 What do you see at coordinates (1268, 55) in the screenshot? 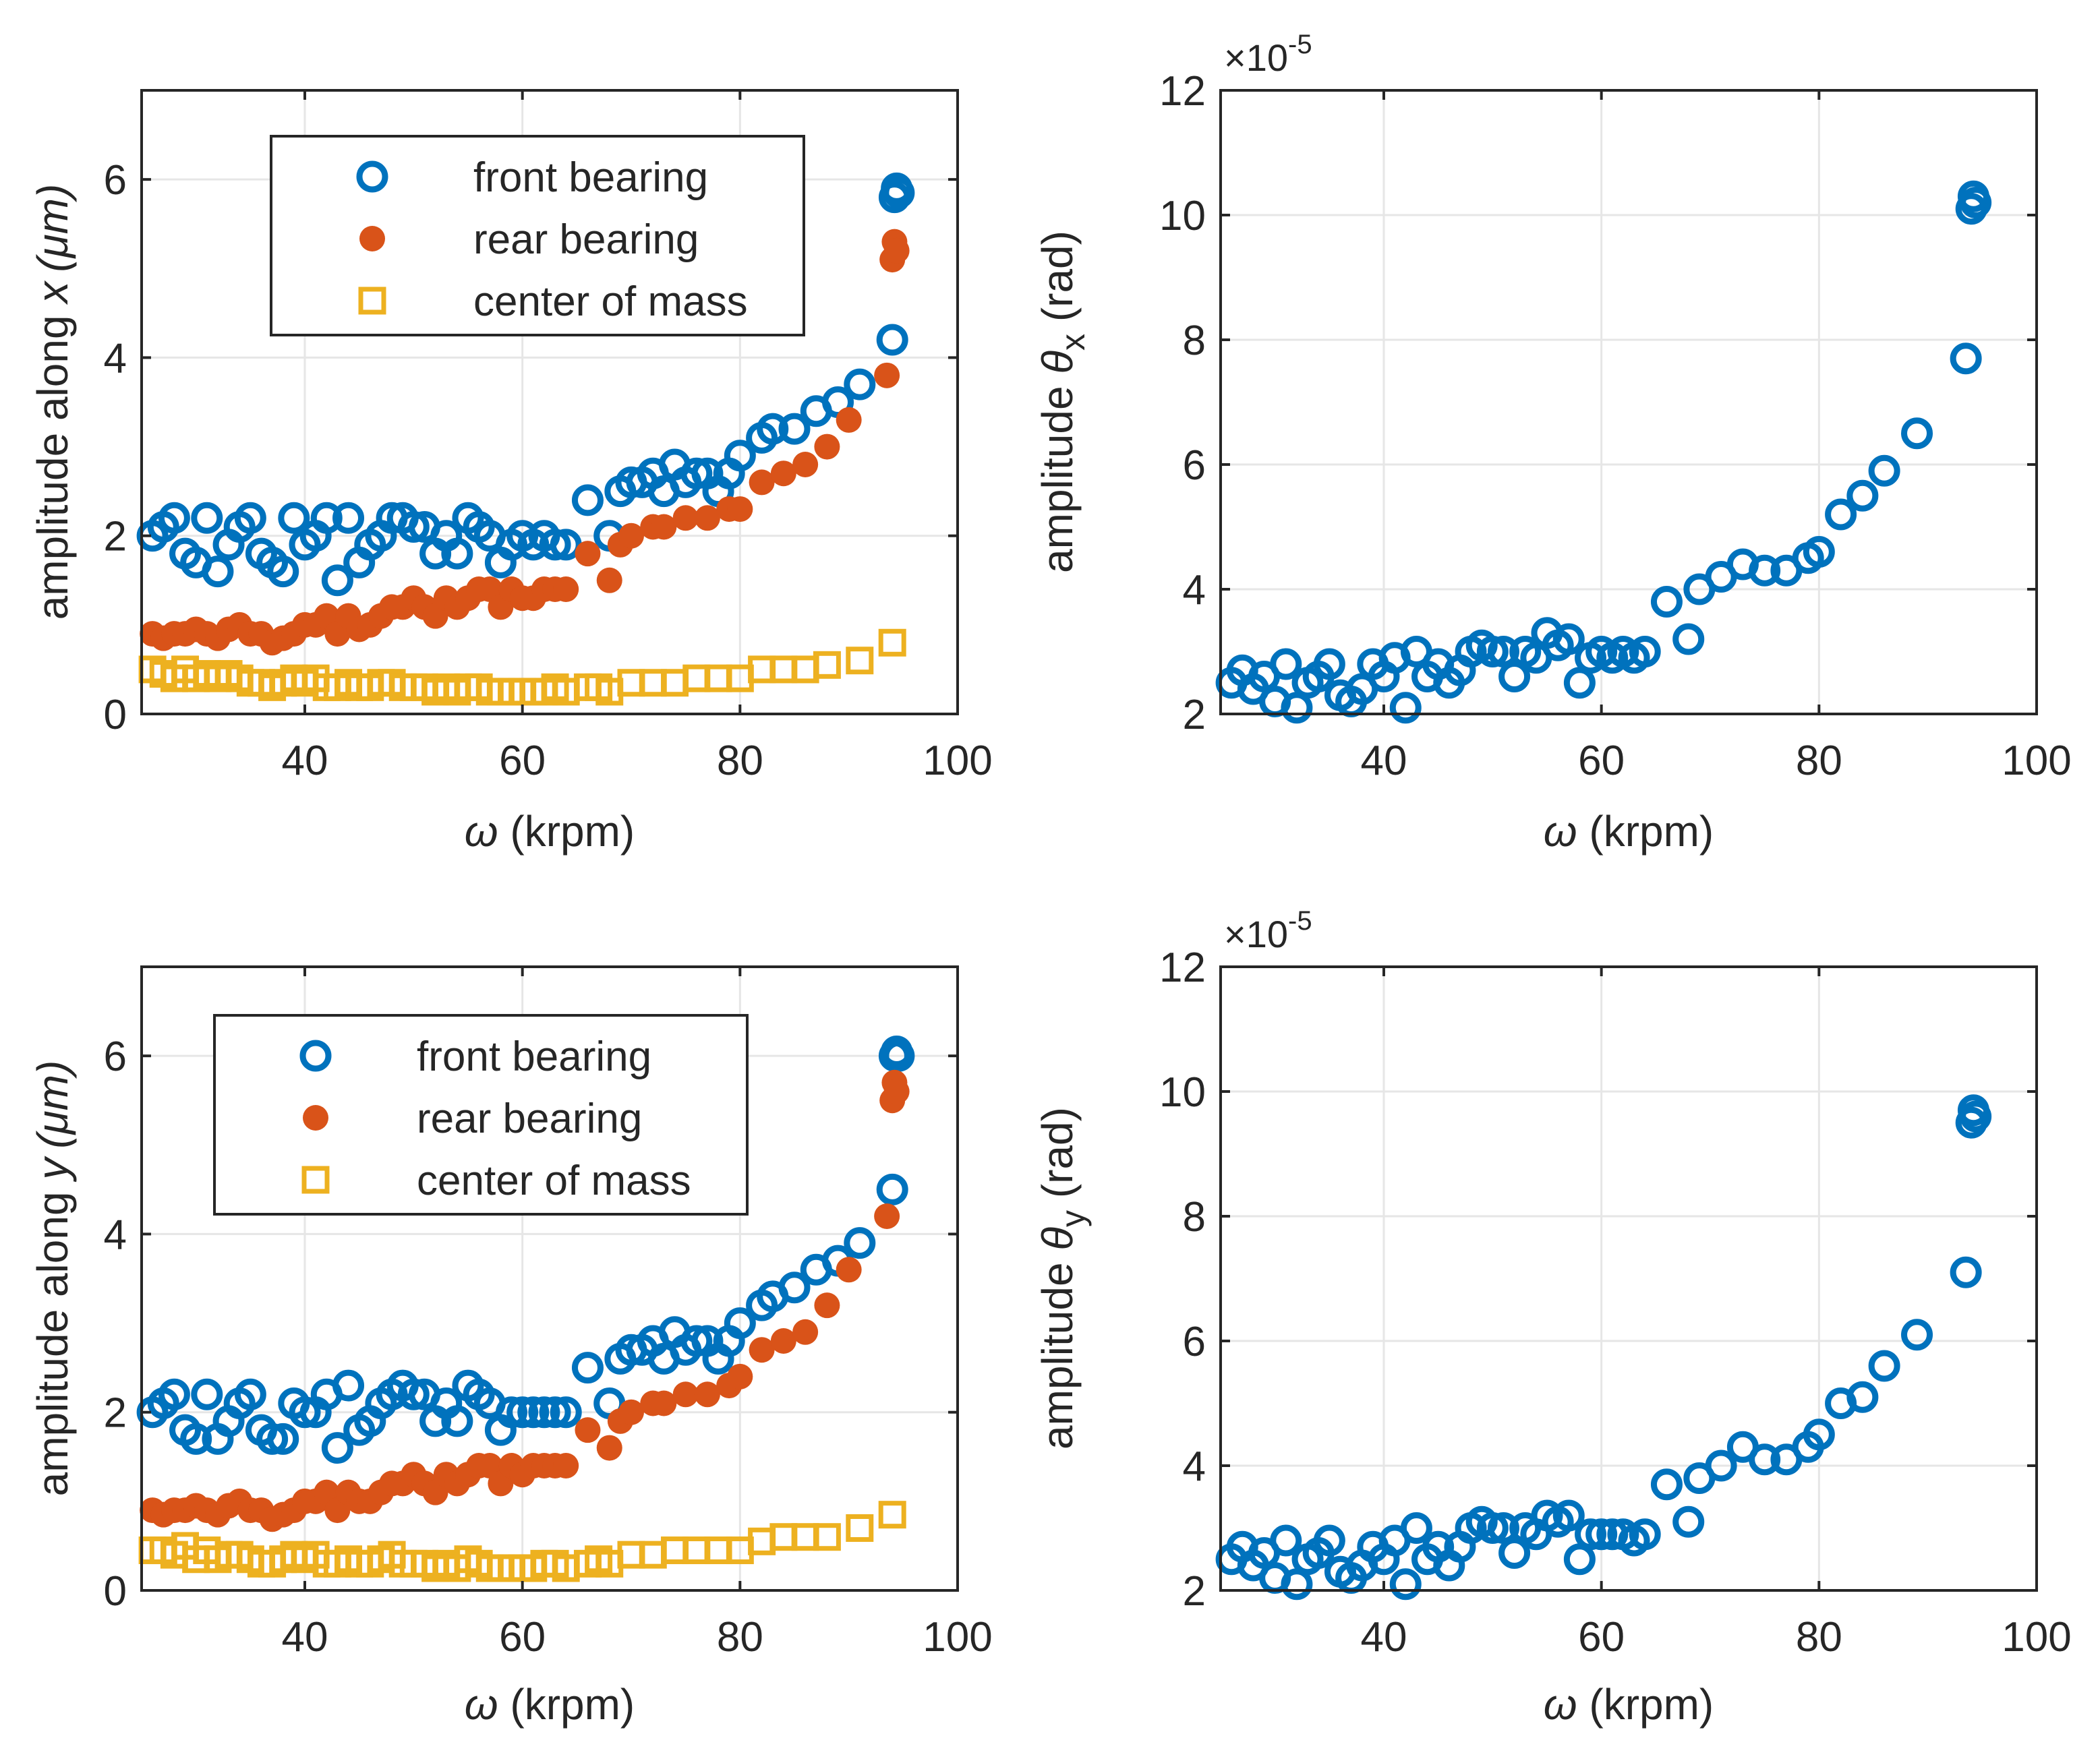
I see `axis-multiplier: ×10⁻⁵` at bounding box center [1268, 55].